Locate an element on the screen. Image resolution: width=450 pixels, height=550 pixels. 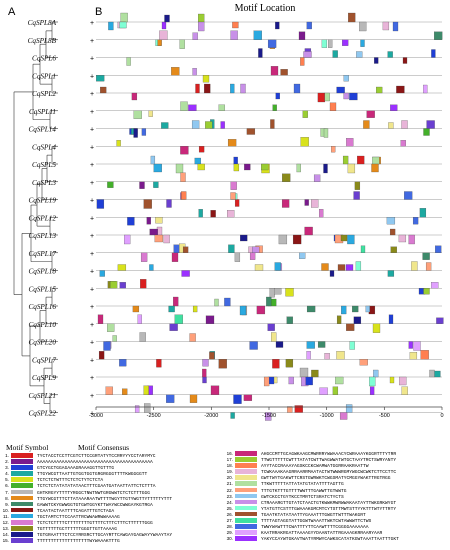
panel-label-a: A is located at coordinates (12, 12).